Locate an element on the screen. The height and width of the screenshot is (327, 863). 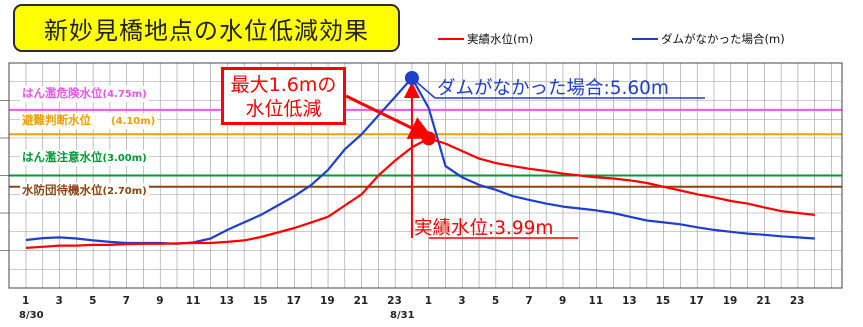
threshold-label-standby: 水防団待機水位(2.70m) is located at coordinates (84, 191).